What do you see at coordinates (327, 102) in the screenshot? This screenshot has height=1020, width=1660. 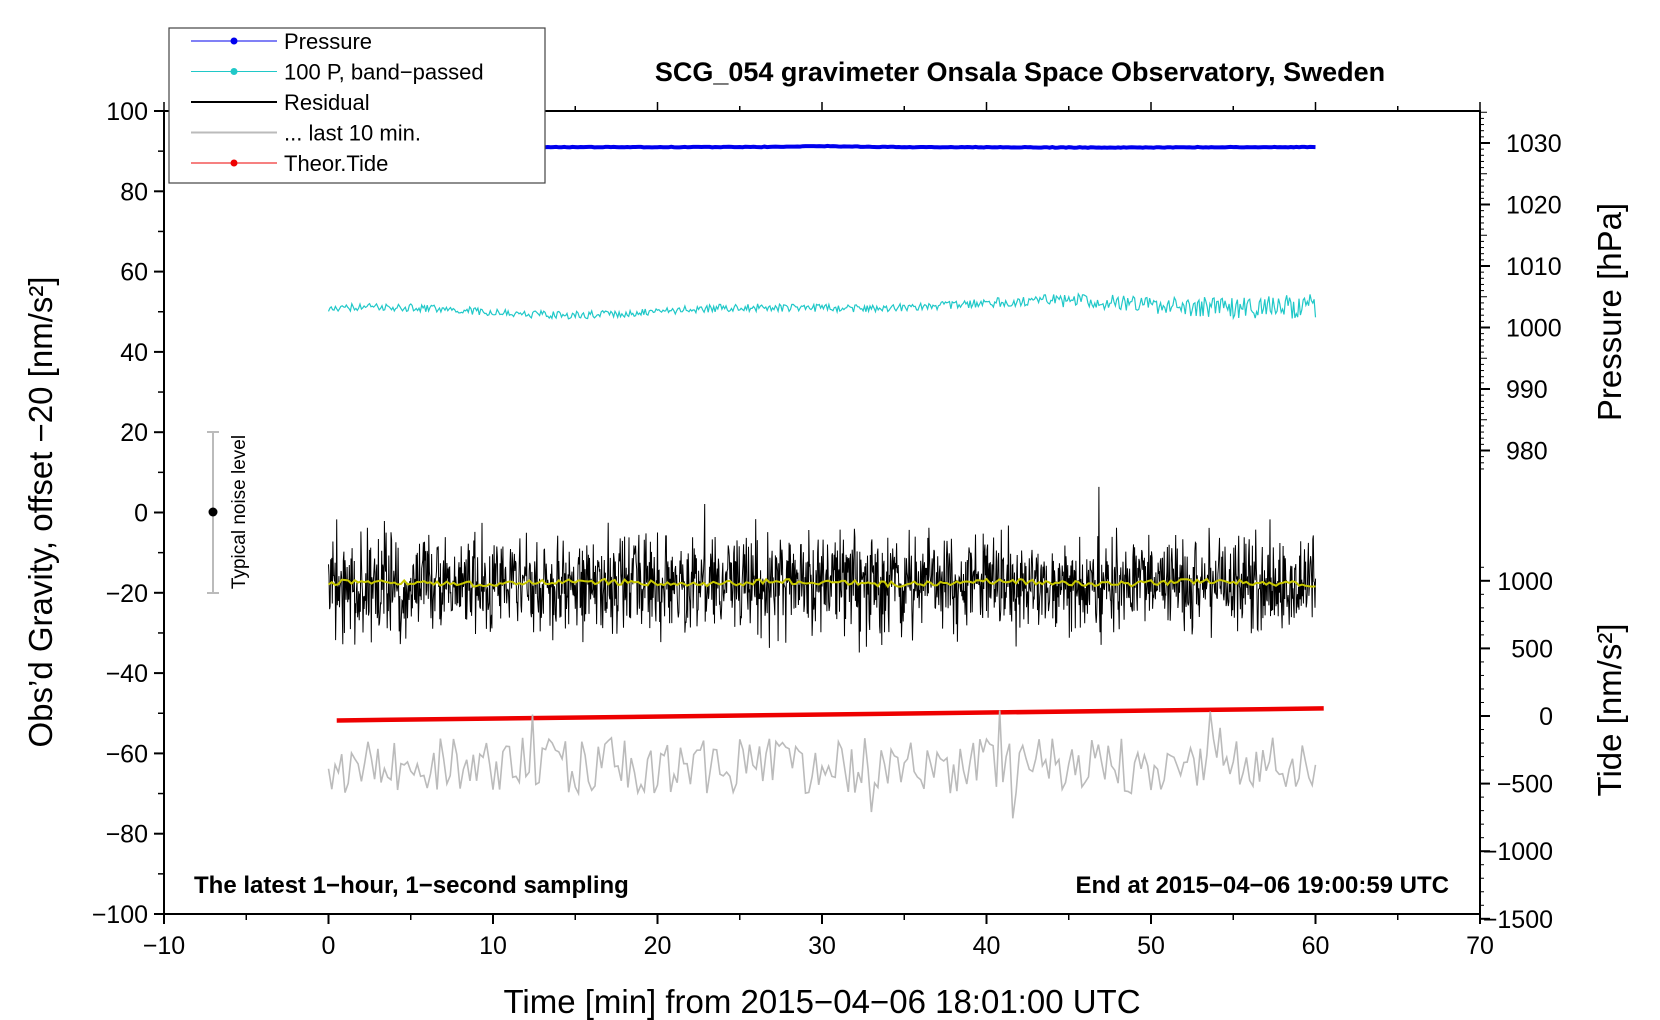 I see `legend-label: Residual` at bounding box center [327, 102].